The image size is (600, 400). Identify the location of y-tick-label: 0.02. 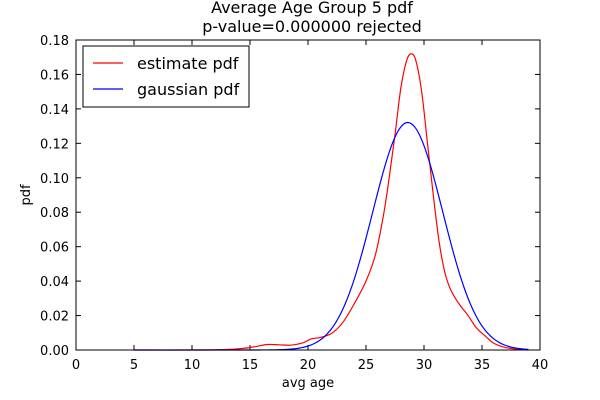
(54, 317).